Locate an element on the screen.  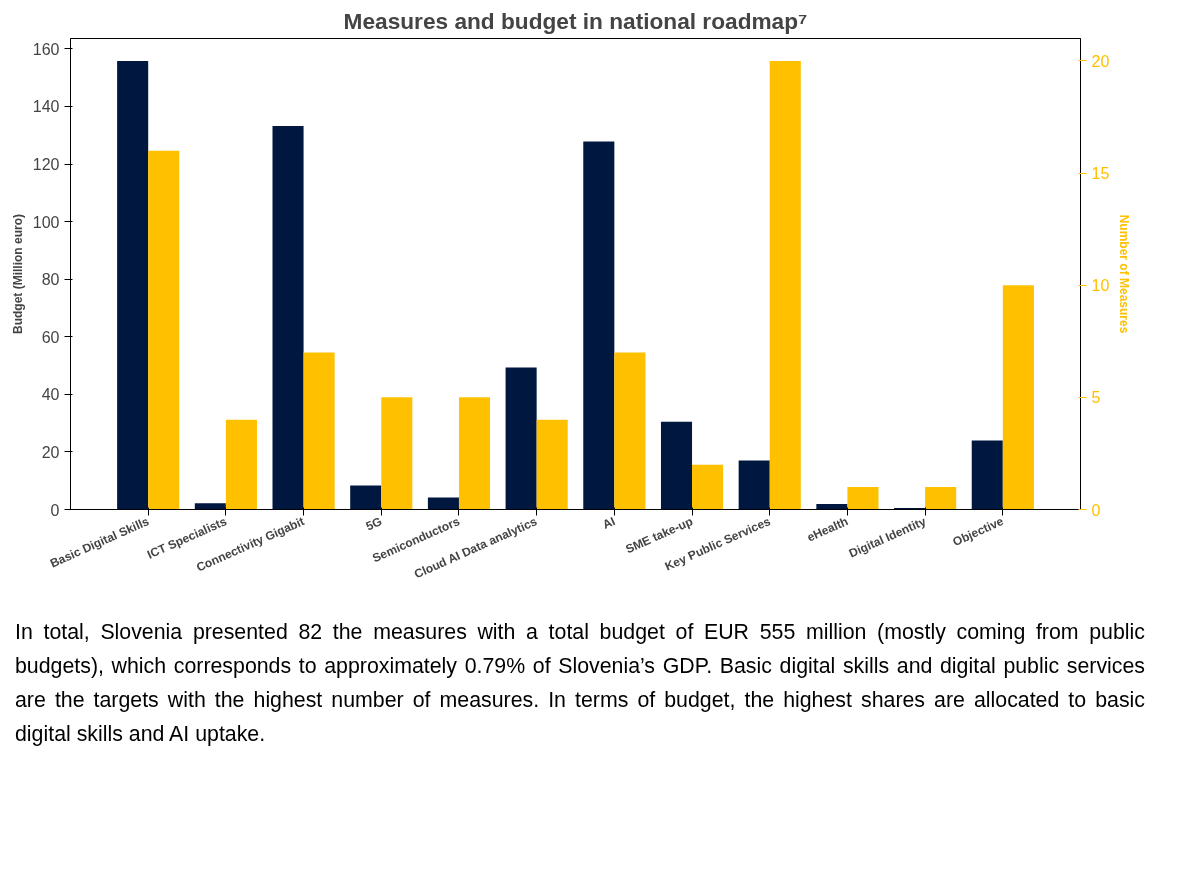
y-tick-label: 160 is located at coordinates (46, 49).